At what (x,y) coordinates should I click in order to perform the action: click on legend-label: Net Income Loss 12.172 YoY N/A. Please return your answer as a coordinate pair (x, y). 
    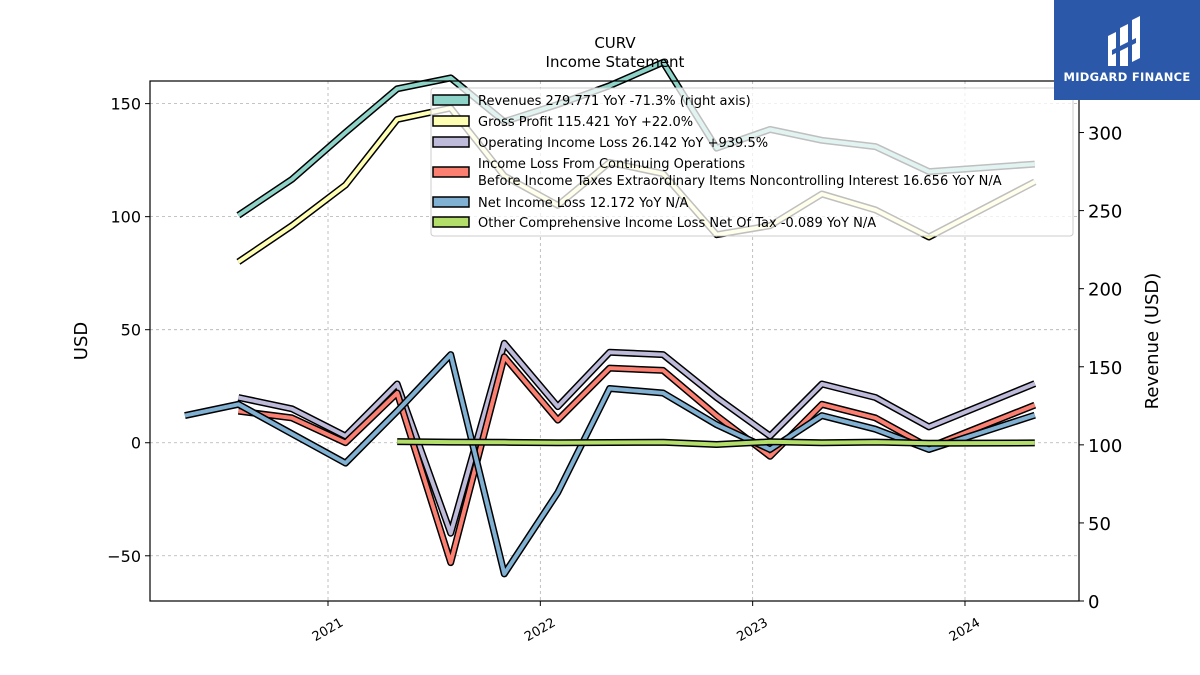
    Looking at the image, I should click on (583, 203).